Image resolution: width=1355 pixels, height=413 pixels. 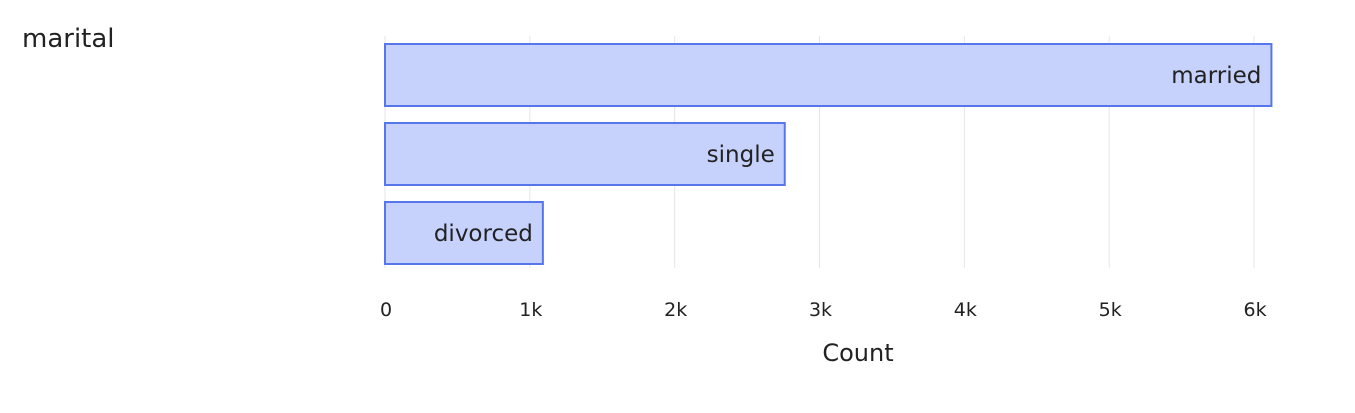 What do you see at coordinates (1254, 310) in the screenshot?
I see `x-tick-label: 6k` at bounding box center [1254, 310].